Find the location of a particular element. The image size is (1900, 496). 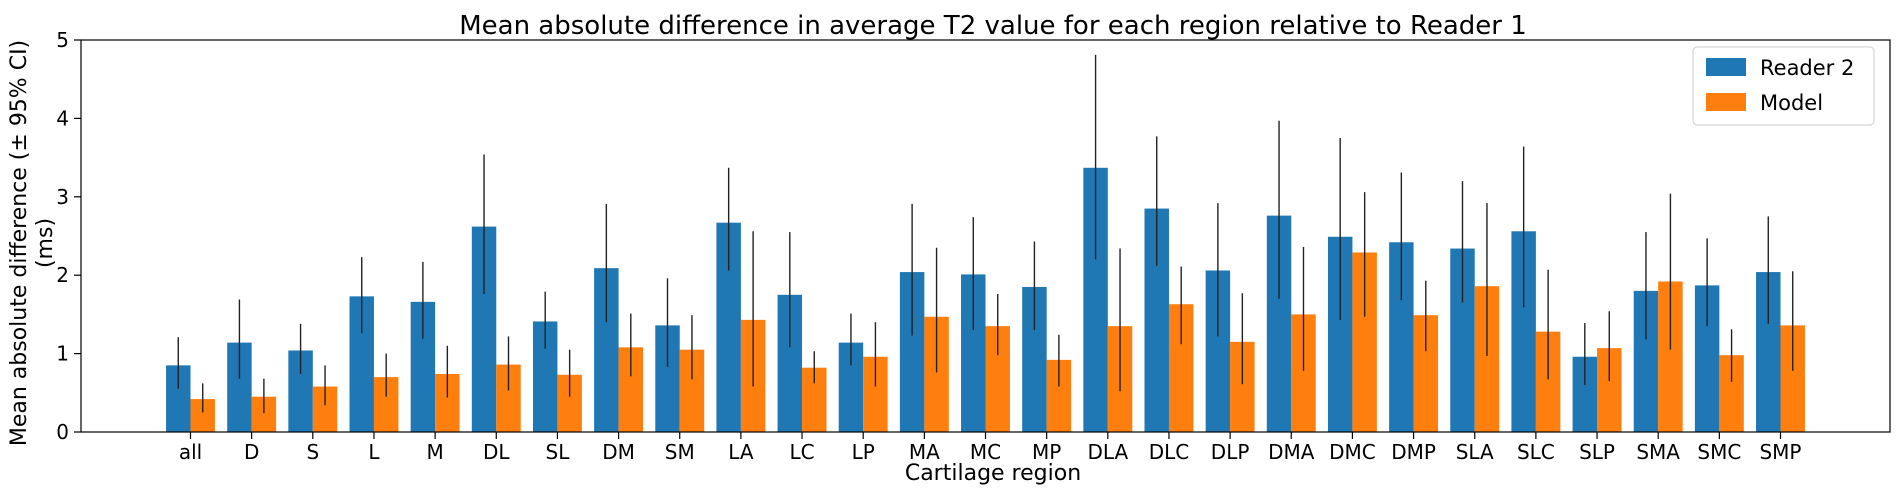

y-tick-label-5: 5 is located at coordinates (62, 40).